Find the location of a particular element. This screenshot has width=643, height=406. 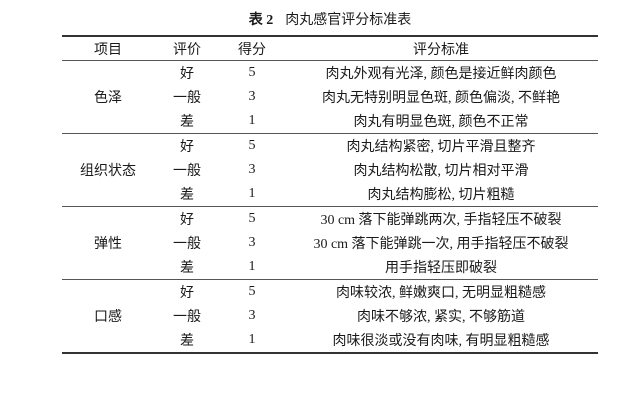

group-name: 口感 is located at coordinates (108, 317).